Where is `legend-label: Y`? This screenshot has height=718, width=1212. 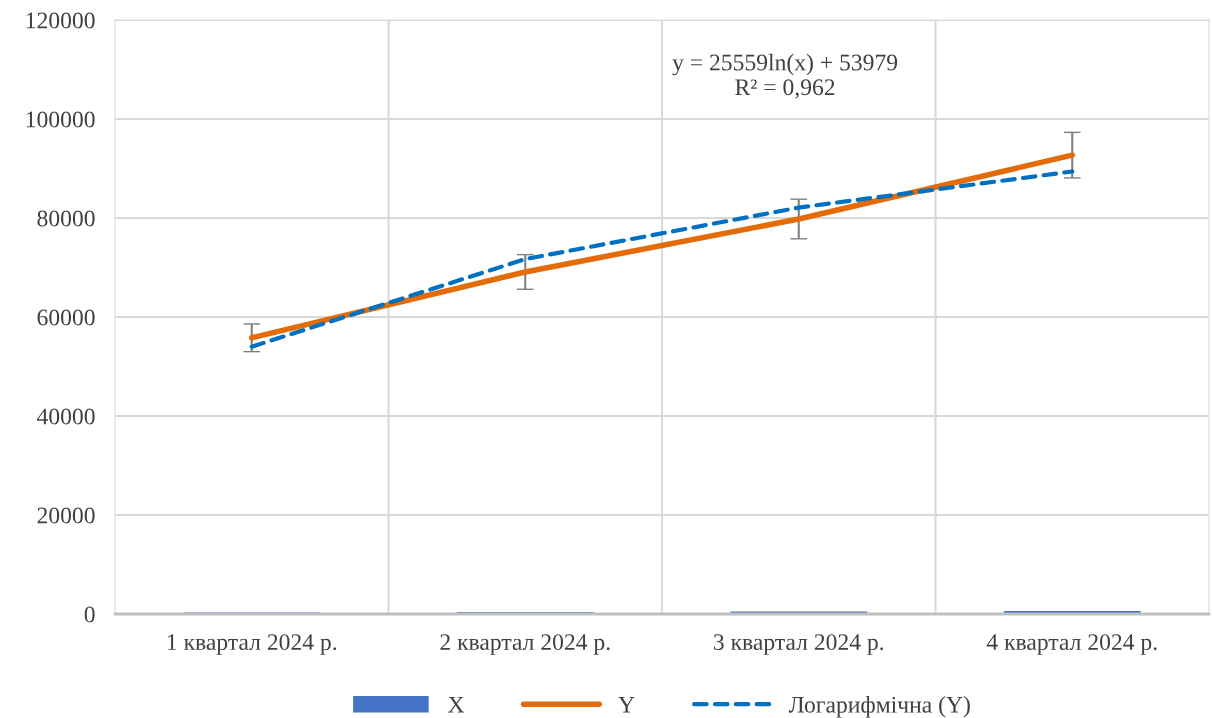
legend-label: Y is located at coordinates (626, 705).